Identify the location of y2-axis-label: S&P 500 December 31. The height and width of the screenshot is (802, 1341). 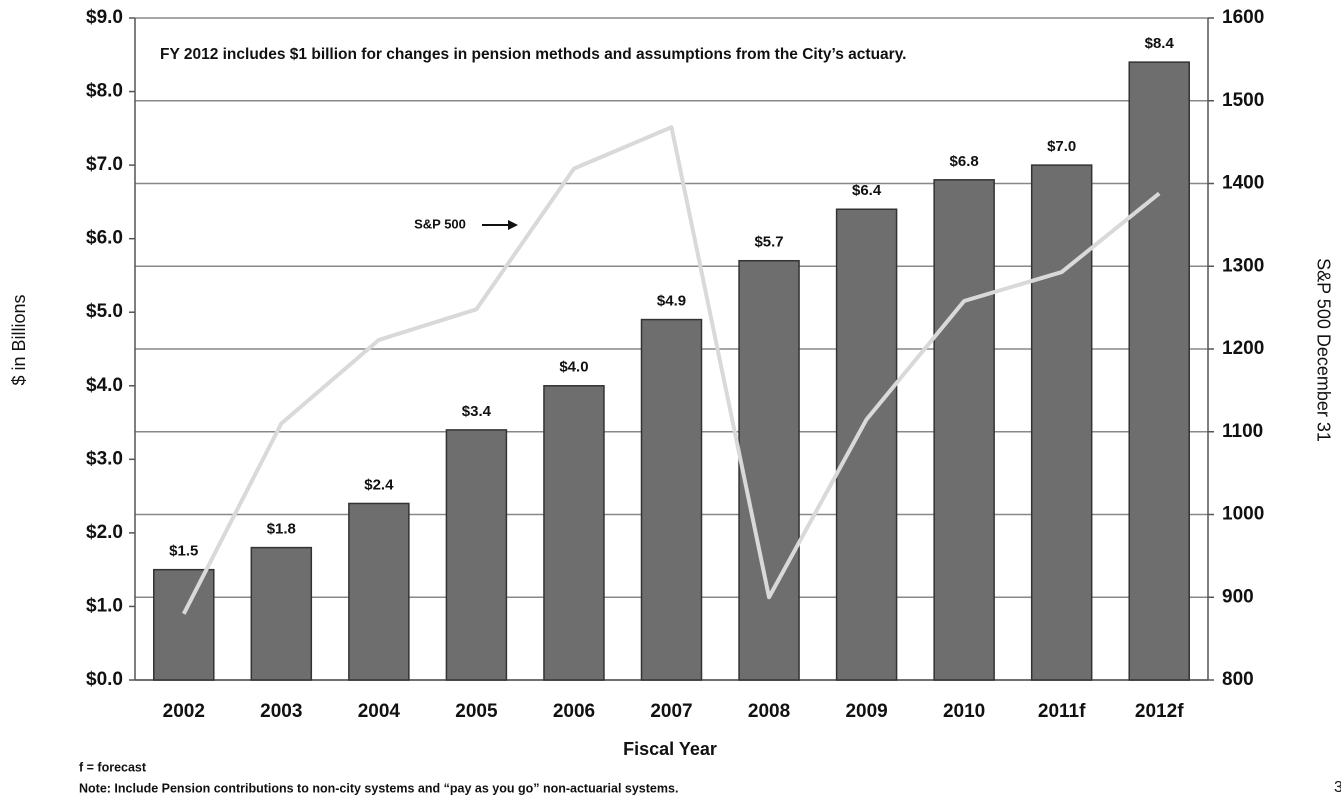
(1323, 350).